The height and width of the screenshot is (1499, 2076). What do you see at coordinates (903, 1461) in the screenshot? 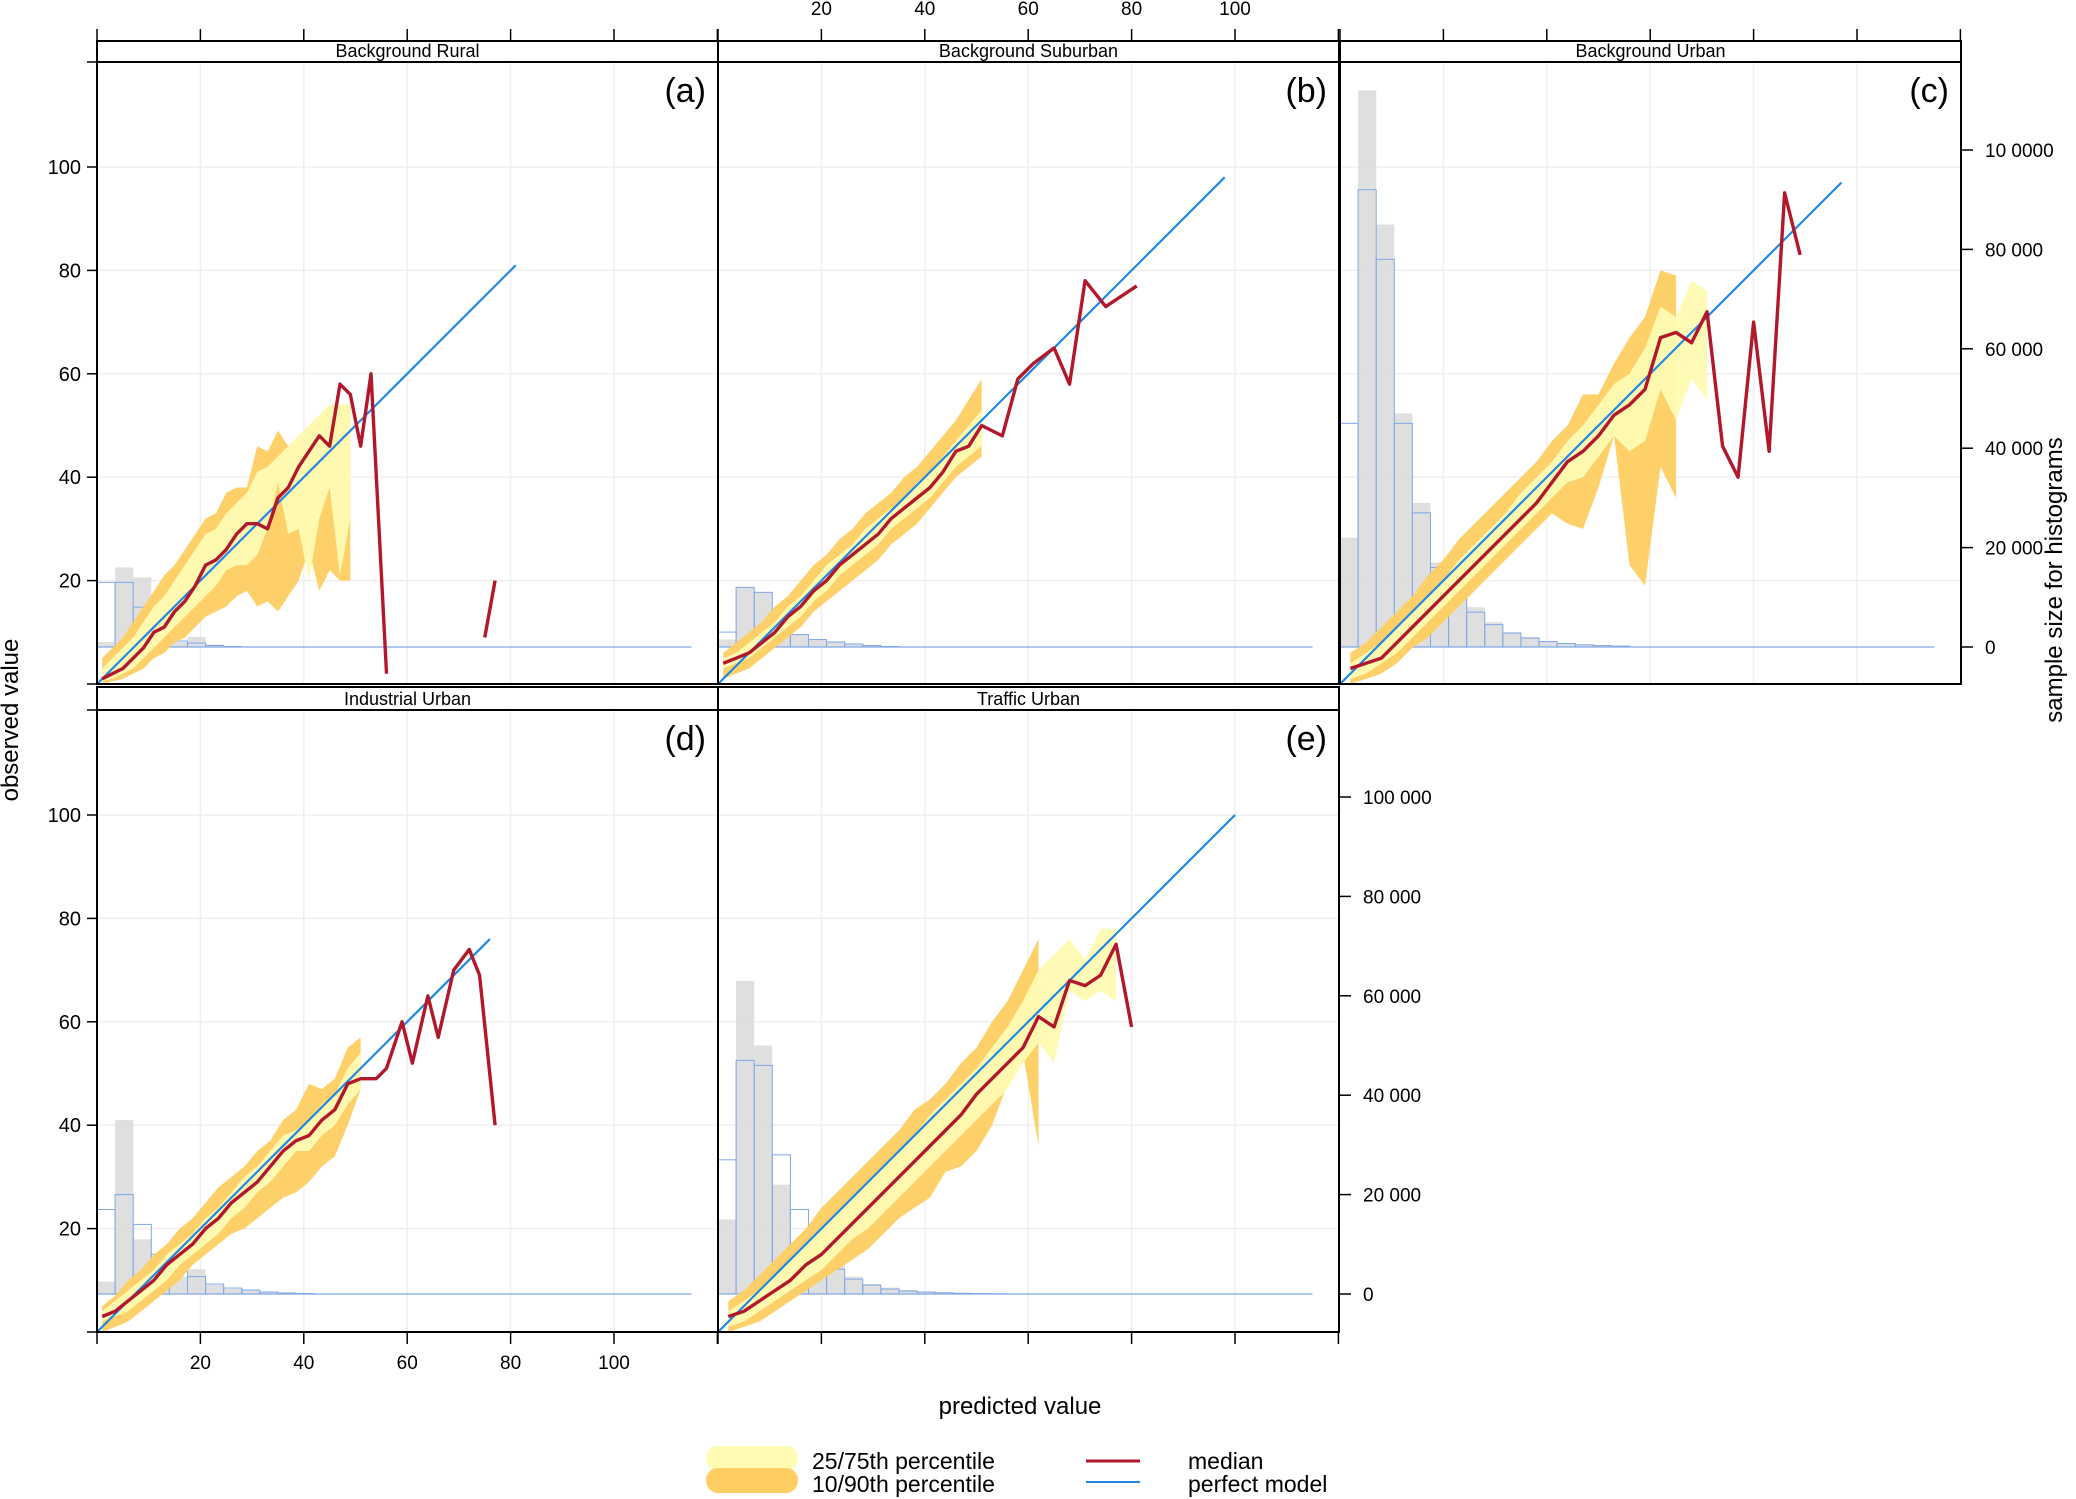
I see `legend-label-25-75: 25/75th percentile` at bounding box center [903, 1461].